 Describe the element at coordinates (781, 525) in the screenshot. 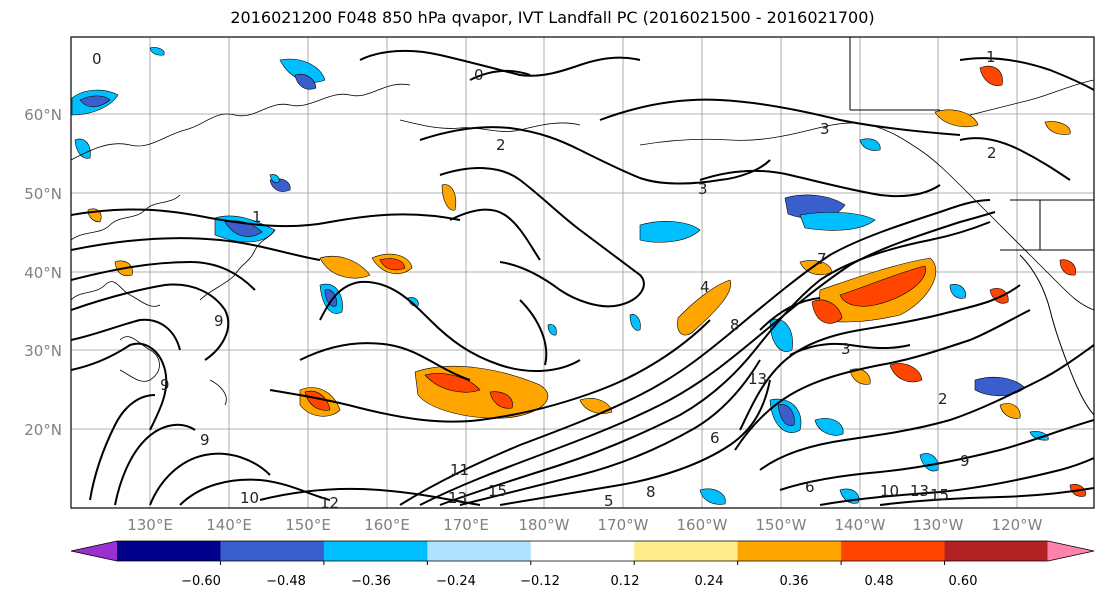

I see `lon-label: 150°W` at that location.